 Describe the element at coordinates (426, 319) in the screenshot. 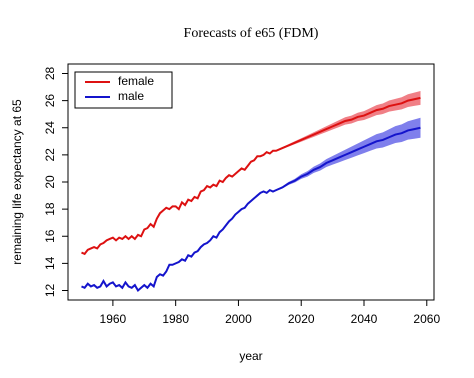

I see `x-tick-label: 2060` at that location.